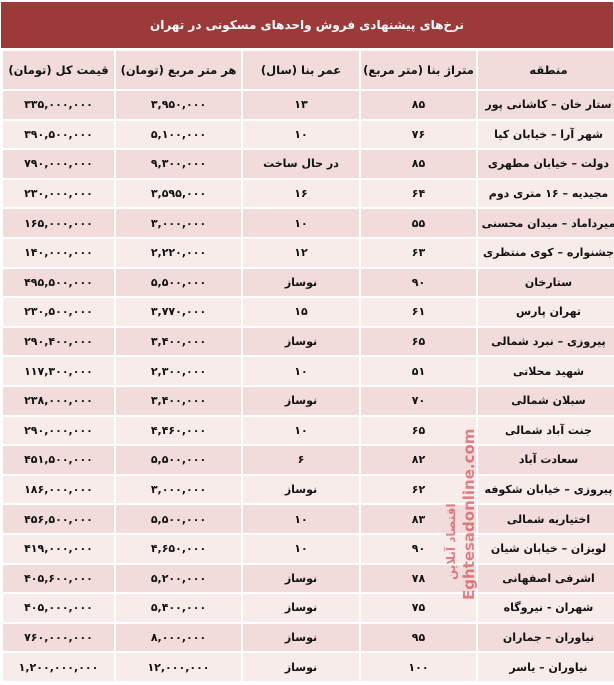  I want to click on cell-total: ۷۹۰,۰۰۰,۰۰۰, so click(58, 164).